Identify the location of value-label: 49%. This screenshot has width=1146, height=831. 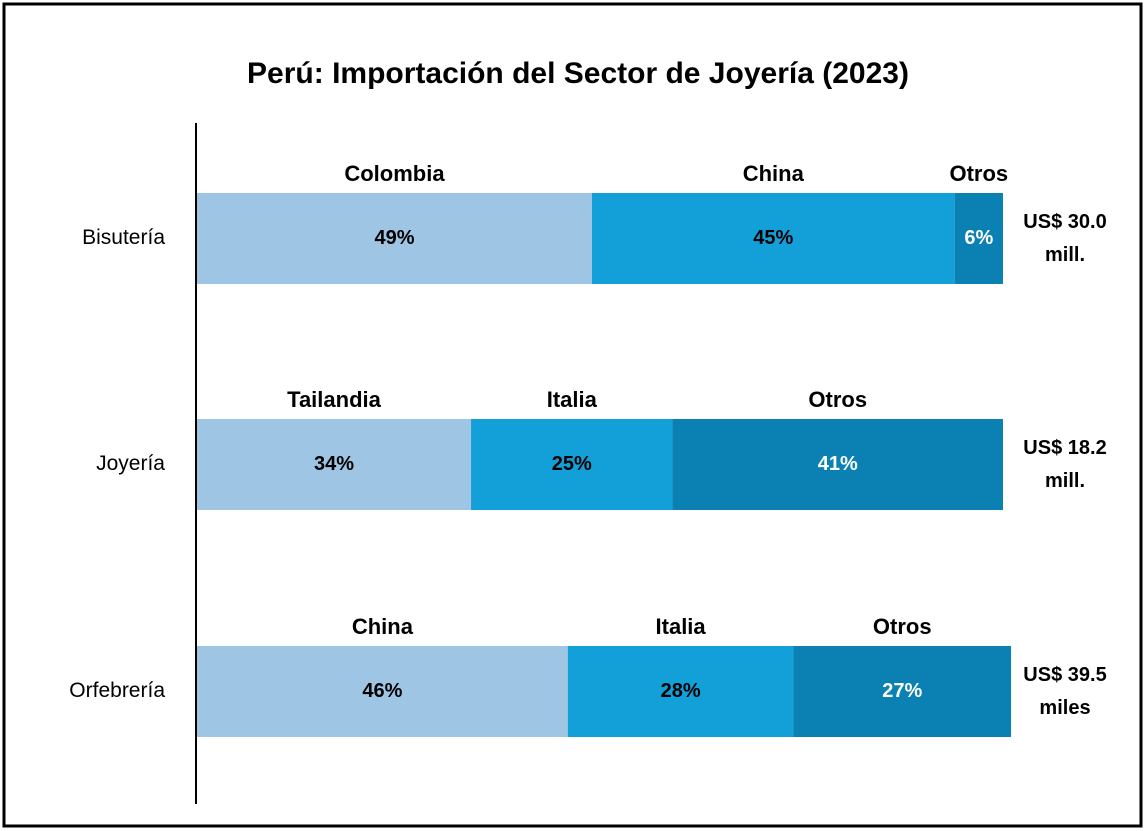
(394, 238).